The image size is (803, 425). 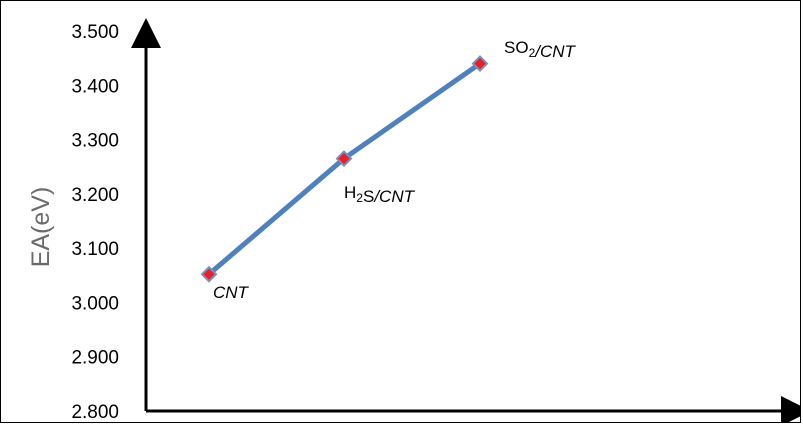 What do you see at coordinates (95, 141) in the screenshot?
I see `y-tick-label: 3.300` at bounding box center [95, 141].